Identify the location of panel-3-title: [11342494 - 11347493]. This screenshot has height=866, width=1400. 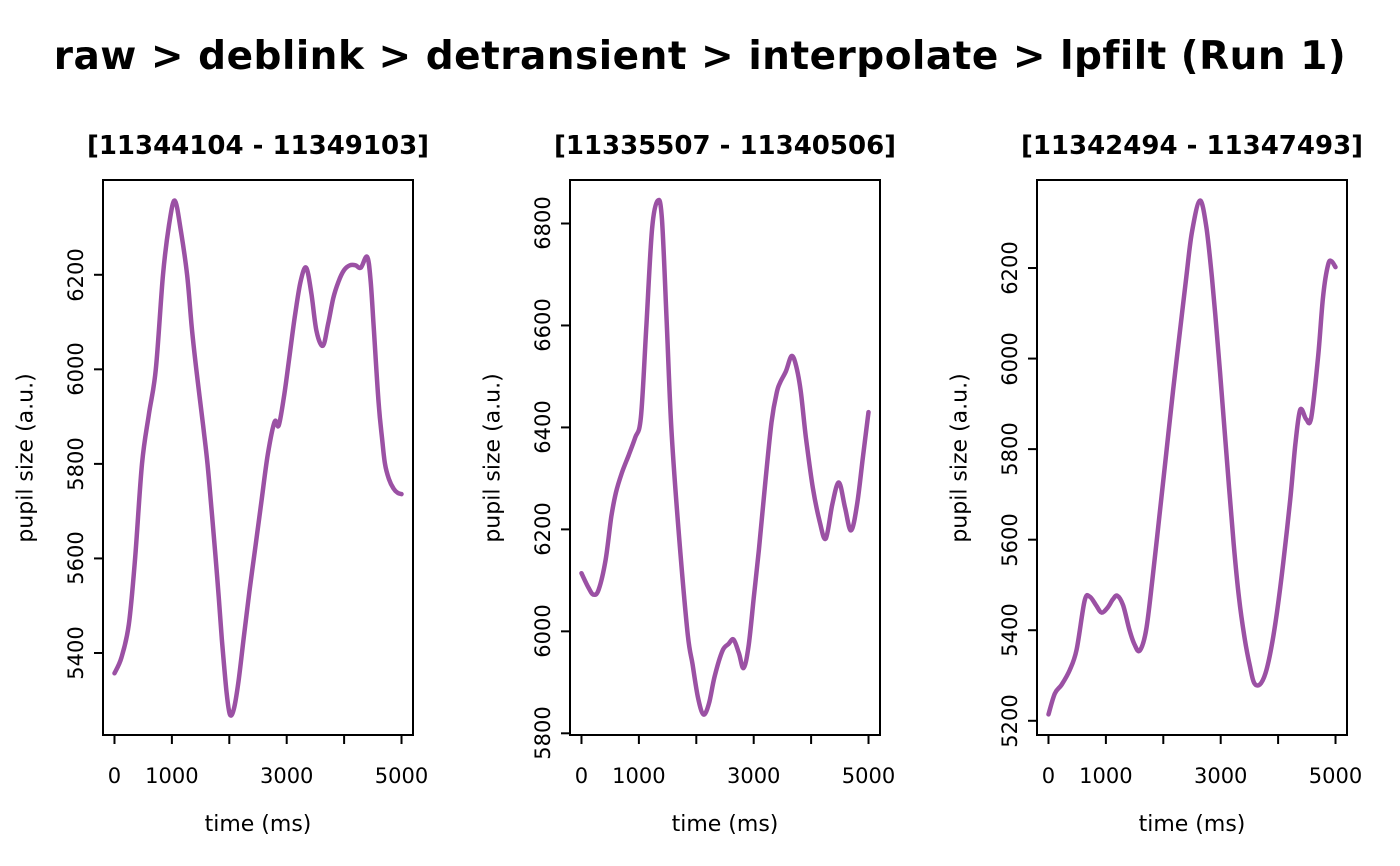
(1192, 146).